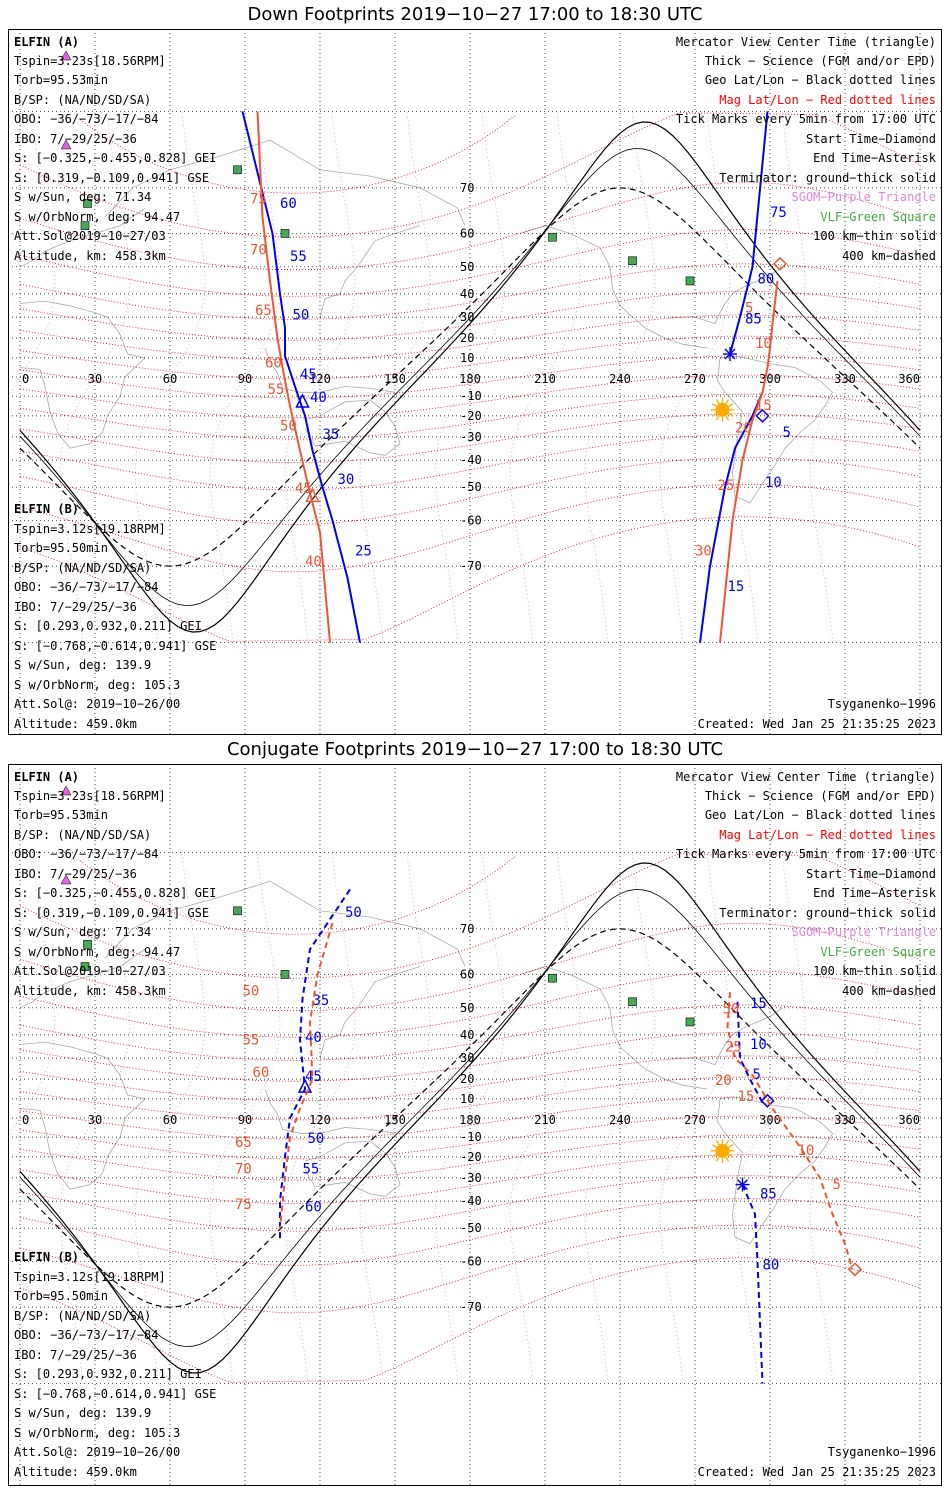 The width and height of the screenshot is (950, 1500). I want to click on legend-item: 400 km−dashed, so click(889, 256).